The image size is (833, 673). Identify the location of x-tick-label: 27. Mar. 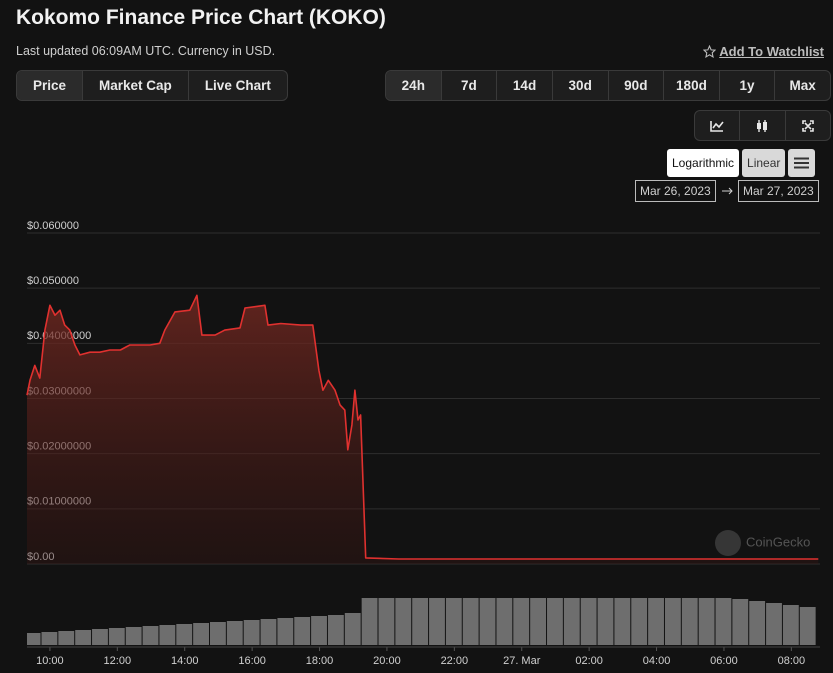
(522, 661).